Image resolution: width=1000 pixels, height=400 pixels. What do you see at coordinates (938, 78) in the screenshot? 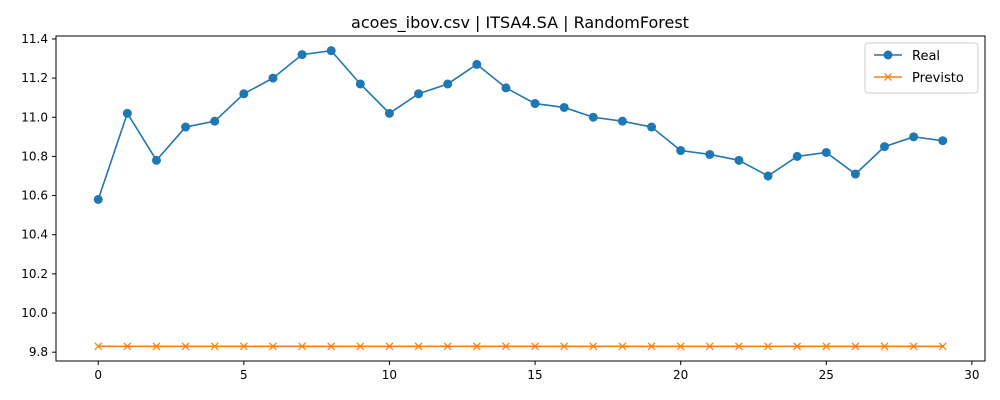
I see `legend-label-previsto: Previsto` at bounding box center [938, 78].